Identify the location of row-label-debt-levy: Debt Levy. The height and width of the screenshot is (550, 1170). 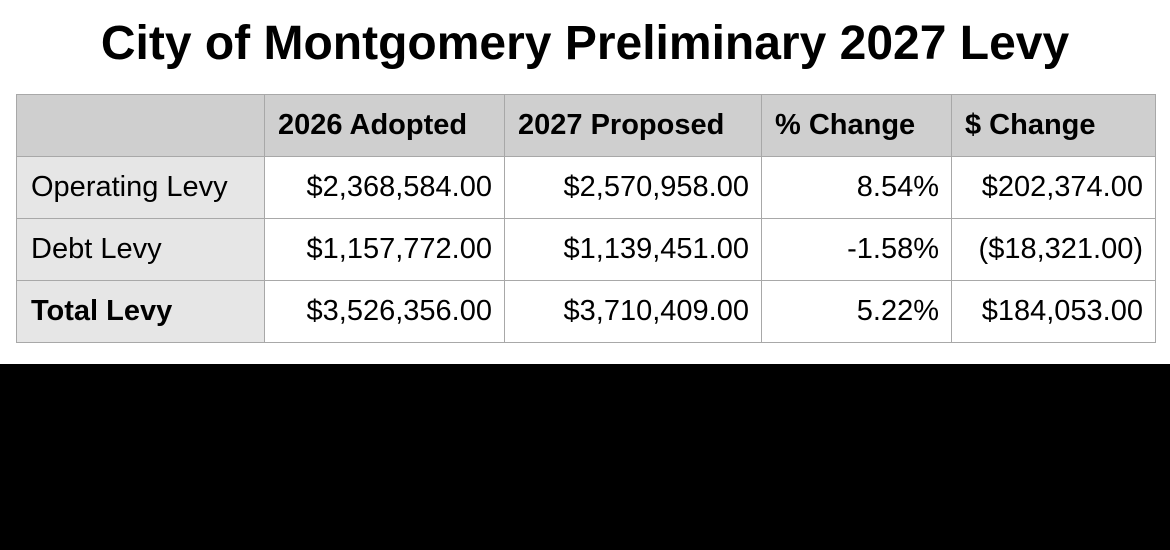
(140, 249).